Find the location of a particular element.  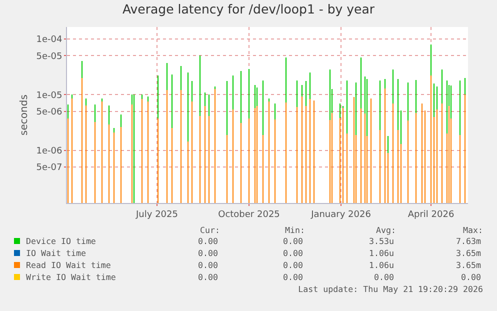

text: Cur: is located at coordinates (210, 230).